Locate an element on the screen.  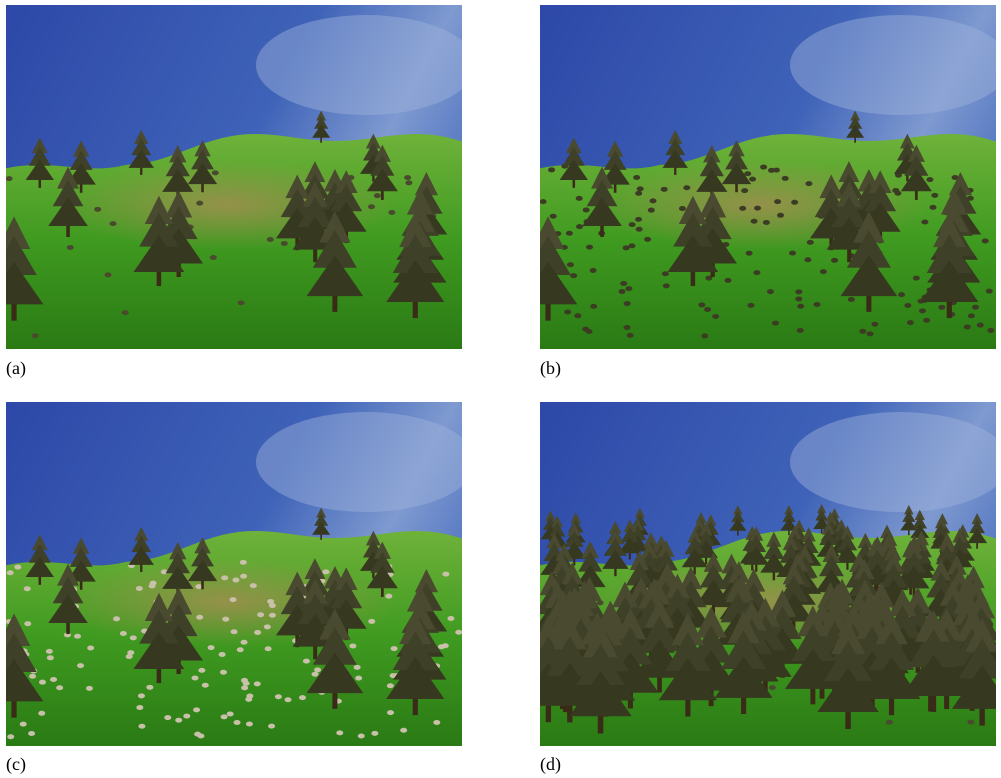
cloud is located at coordinates (893, 462).